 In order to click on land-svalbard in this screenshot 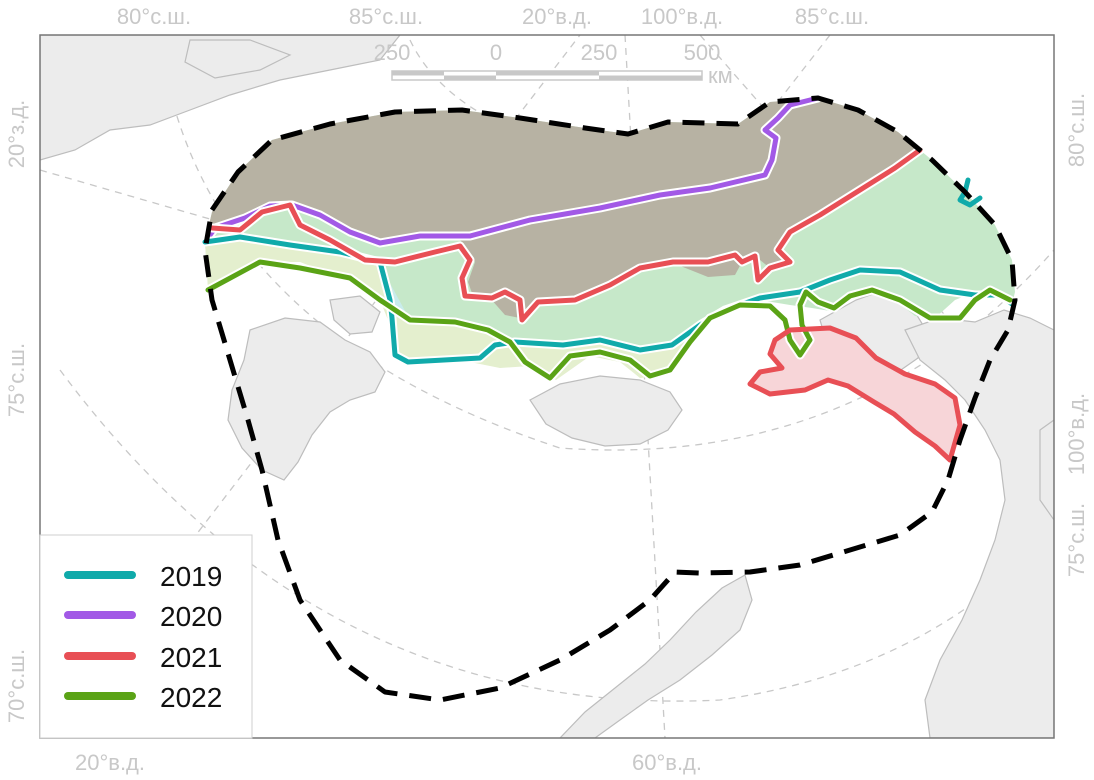, I will do `click(306, 399)`.